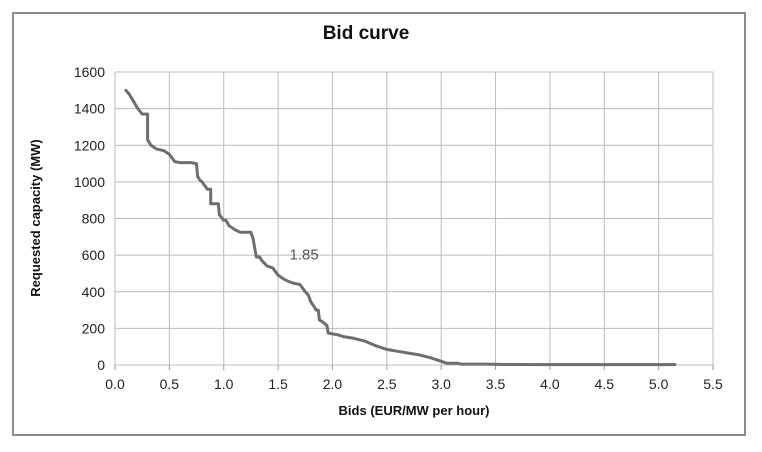 This screenshot has height=452, width=762. I want to click on annotation-label: 1.85, so click(304, 255).